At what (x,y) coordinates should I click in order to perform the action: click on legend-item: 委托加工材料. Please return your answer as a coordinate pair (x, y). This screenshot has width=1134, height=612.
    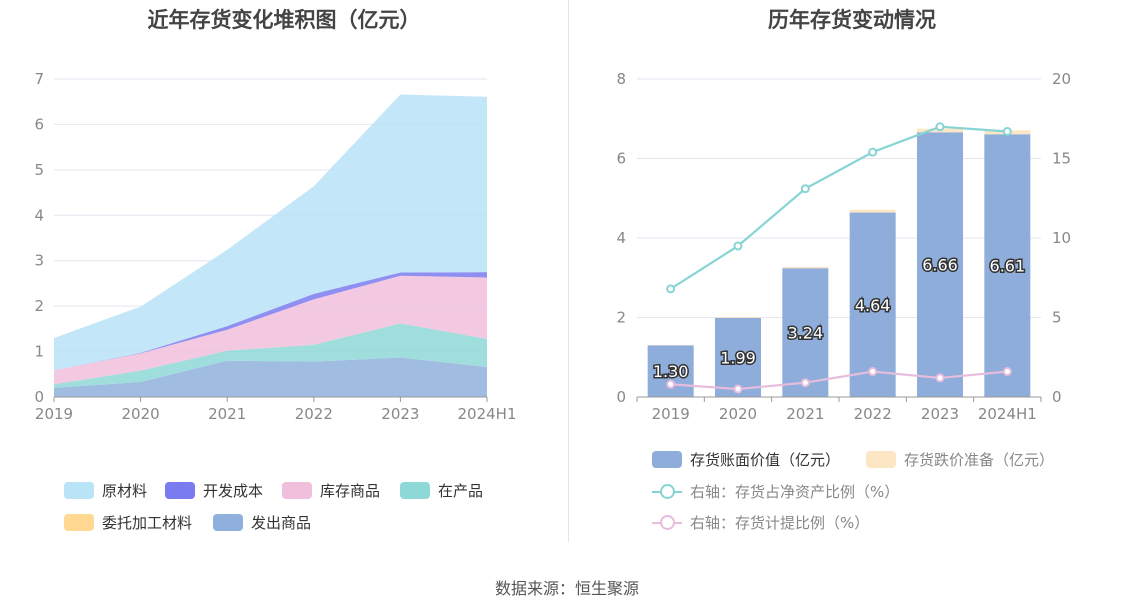
    Looking at the image, I should click on (128, 522).